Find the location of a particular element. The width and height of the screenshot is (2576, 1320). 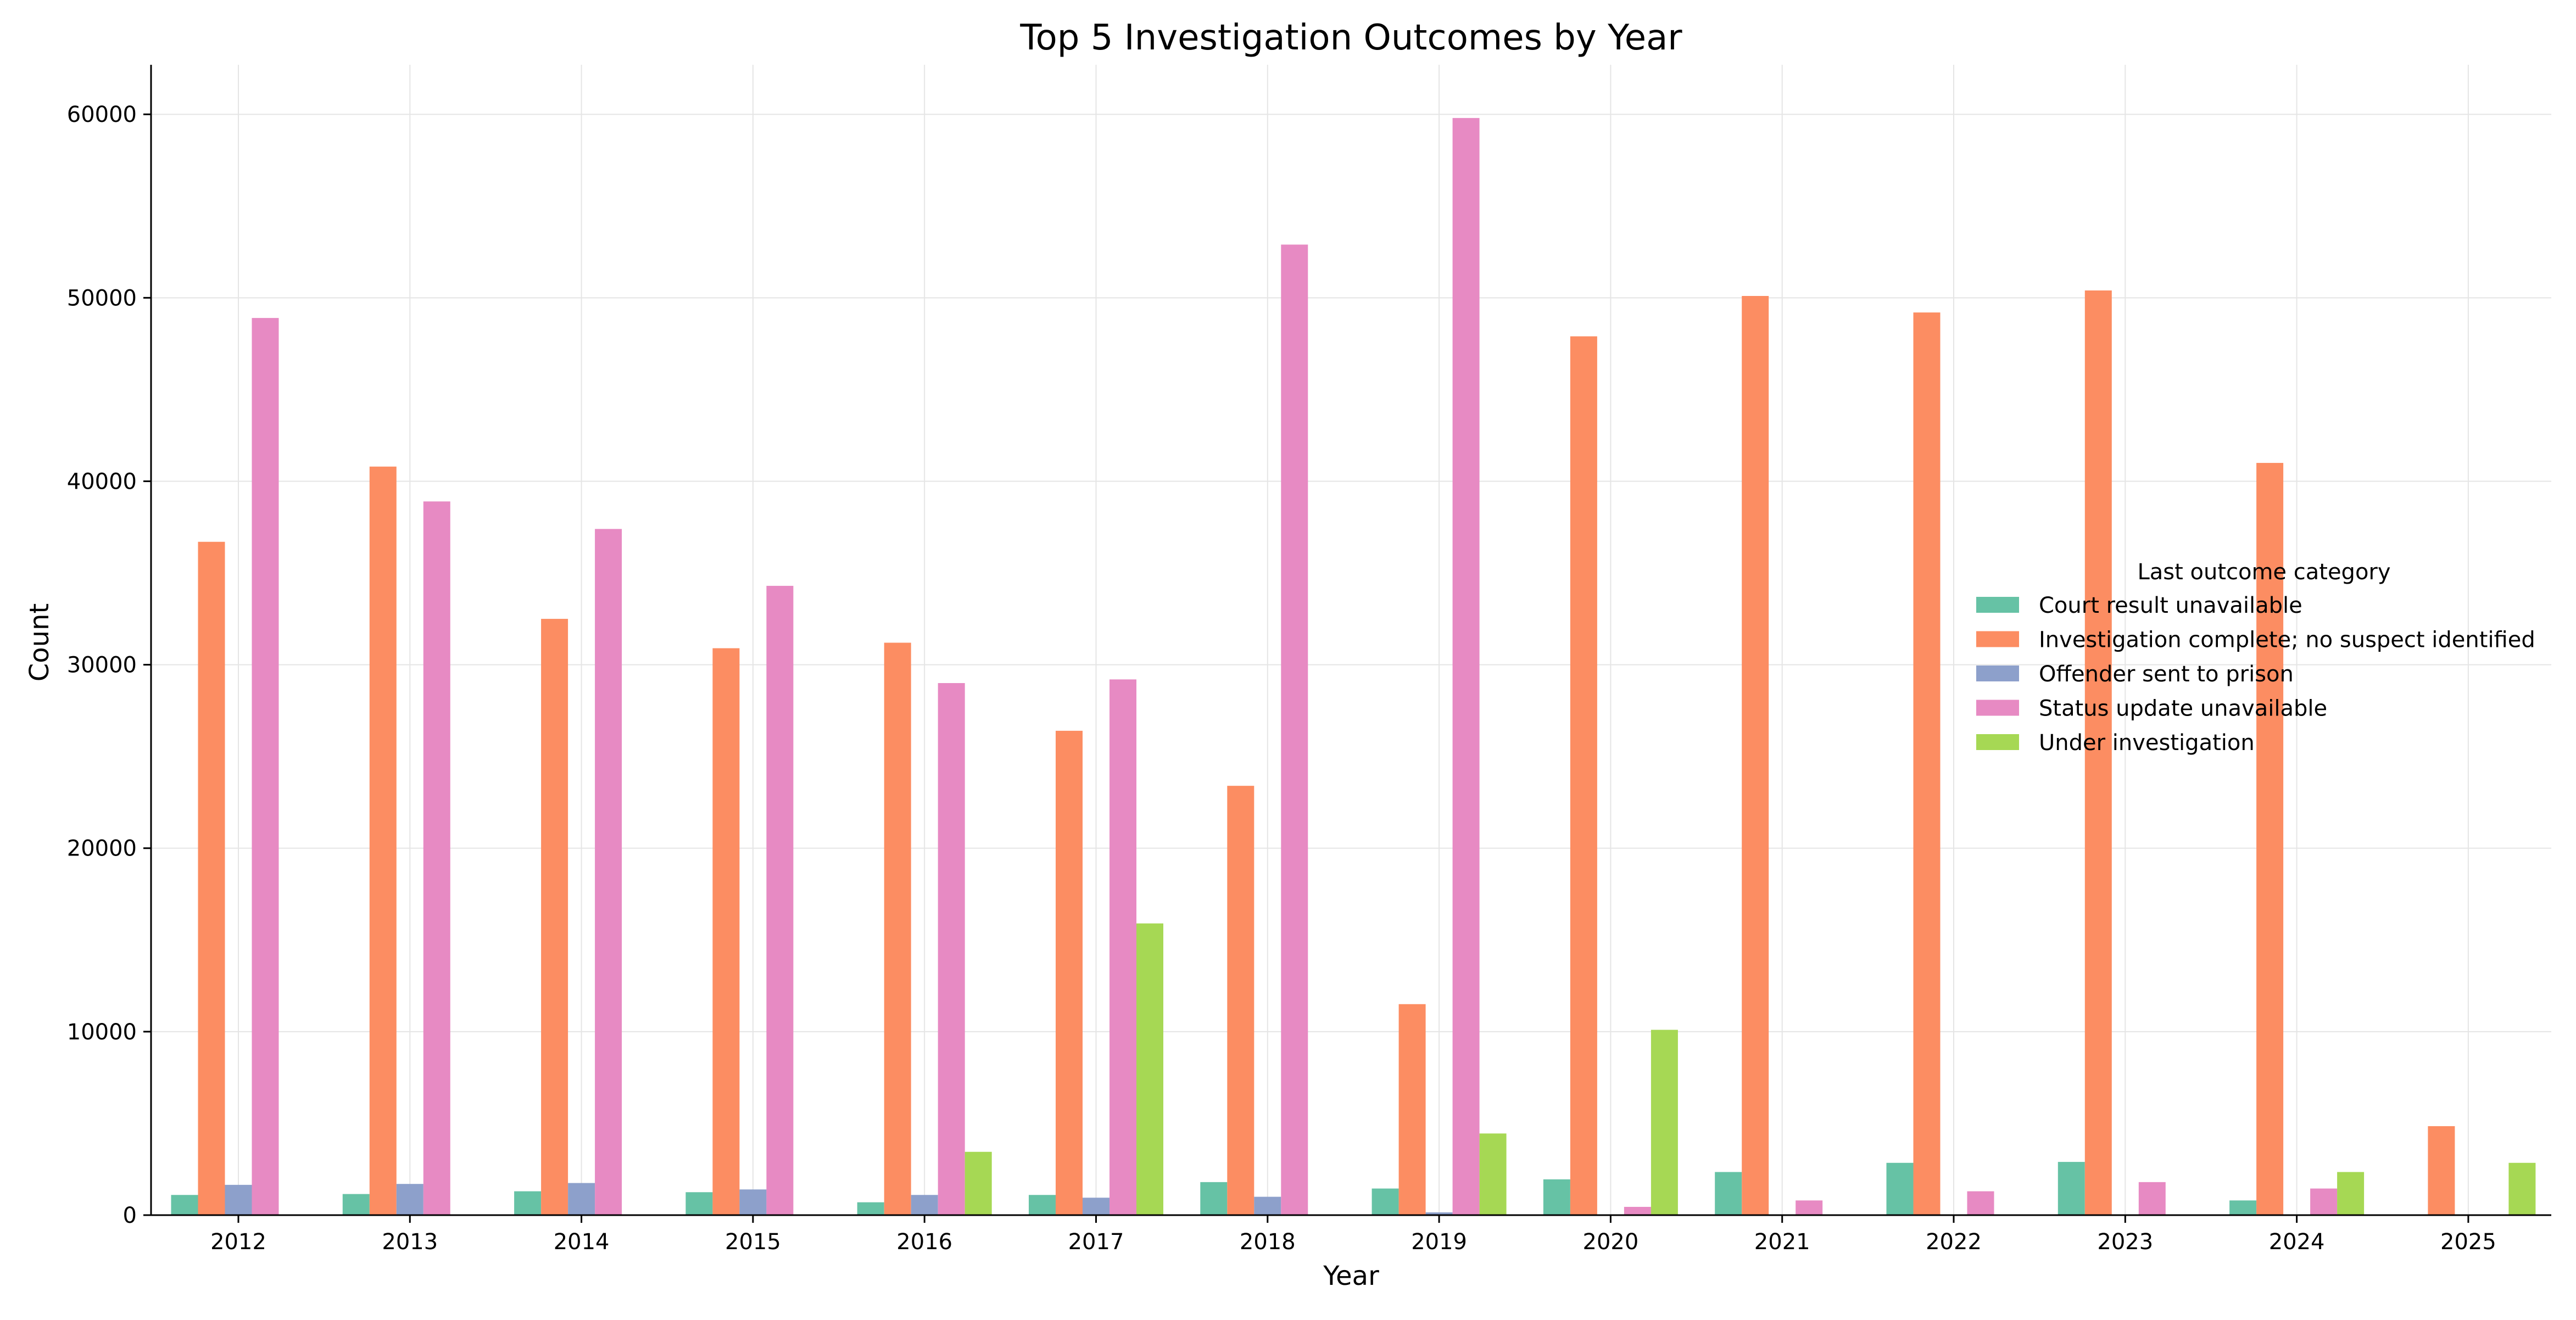

x-tick-label: 2020 is located at coordinates (1611, 1242).